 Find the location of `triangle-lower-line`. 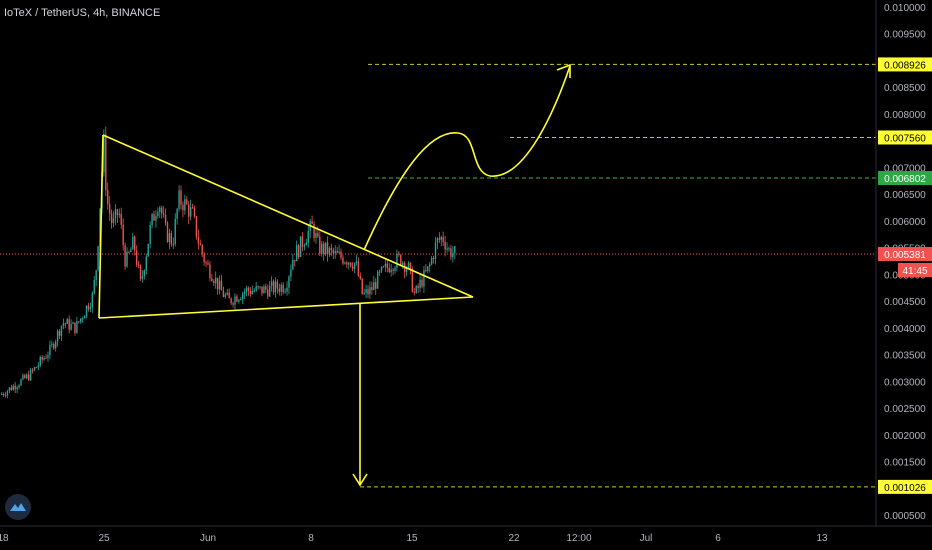

triangle-lower-line is located at coordinates (286, 307).